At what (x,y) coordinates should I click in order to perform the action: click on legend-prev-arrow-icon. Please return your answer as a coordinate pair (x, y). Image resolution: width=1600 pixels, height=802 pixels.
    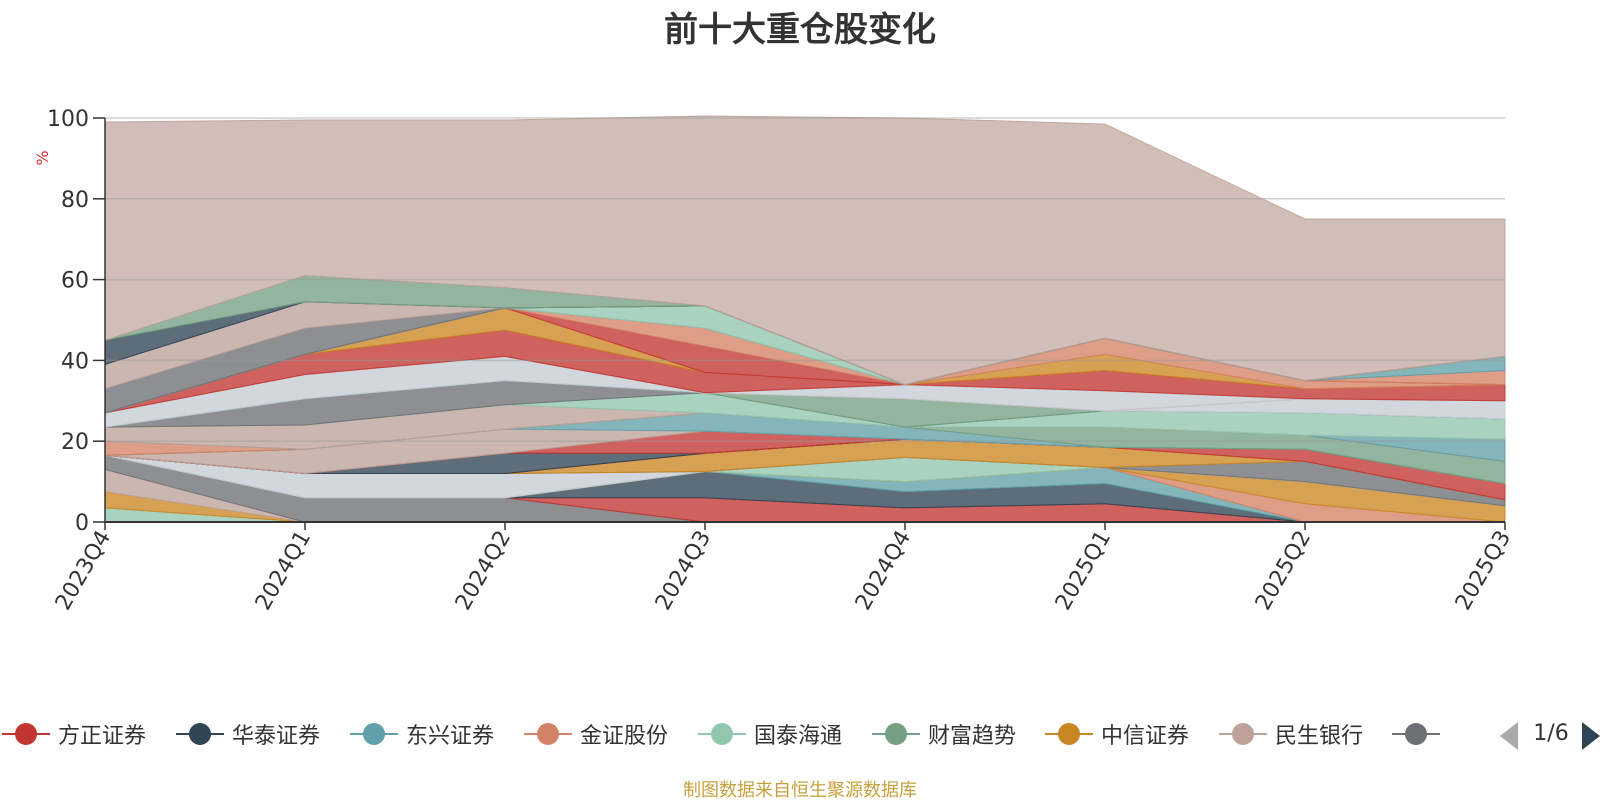
    Looking at the image, I should click on (1509, 736).